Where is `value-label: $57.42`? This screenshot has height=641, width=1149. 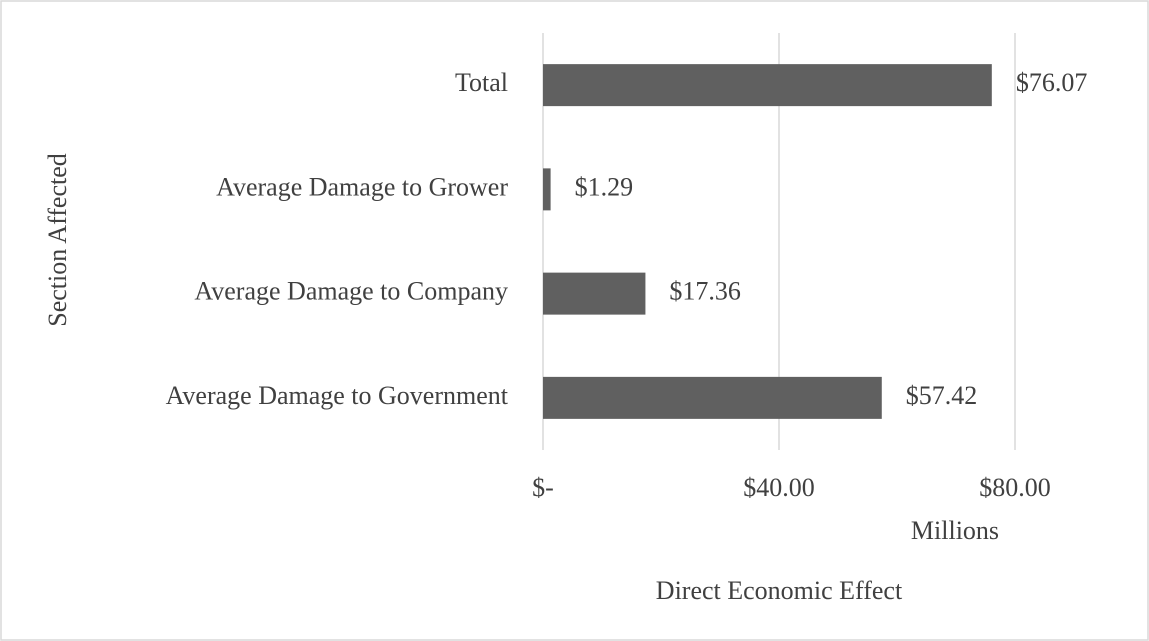
value-label: $57.42 is located at coordinates (942, 395).